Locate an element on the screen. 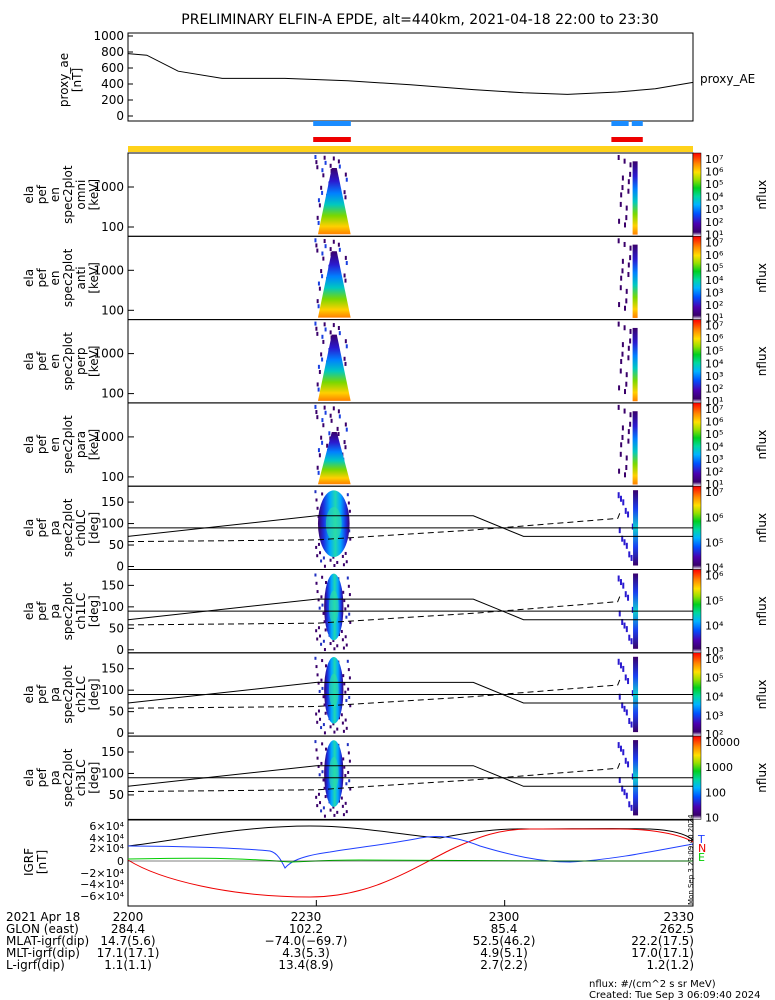 Image resolution: width=775 pixels, height=1000 pixels. pa-ytick: 0 is located at coordinates (120, 567).